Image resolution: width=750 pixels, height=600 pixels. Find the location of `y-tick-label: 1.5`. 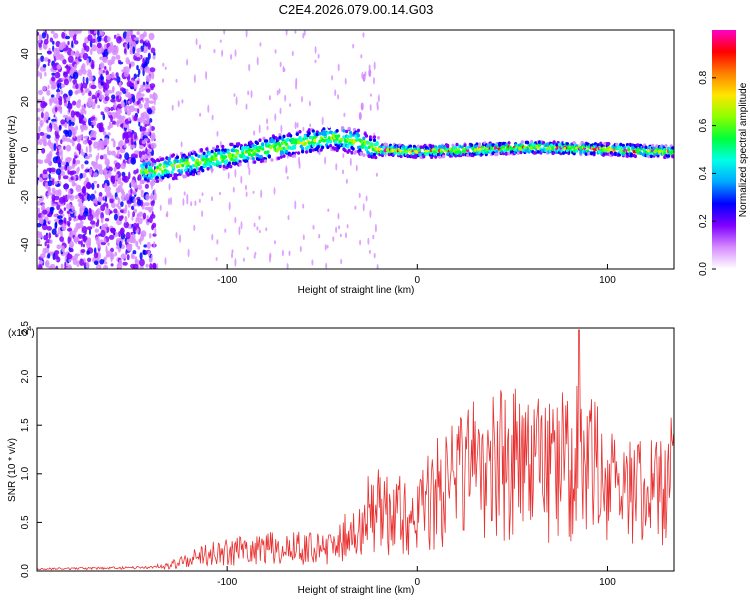

y-tick-label: 1.5 is located at coordinates (25, 425).